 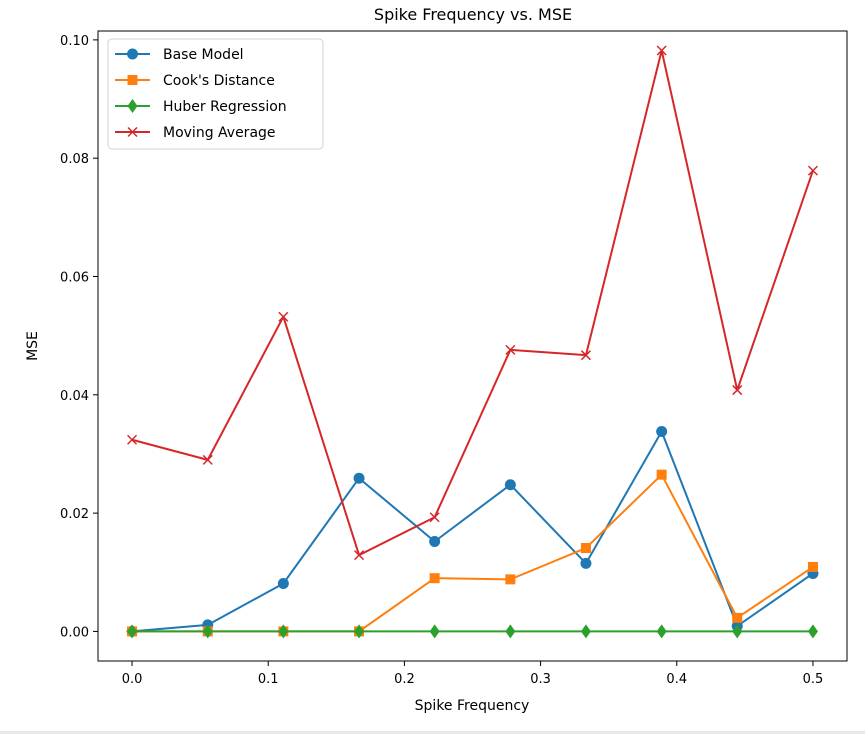 I want to click on y-tick-label: 0.06, so click(x=74, y=277).